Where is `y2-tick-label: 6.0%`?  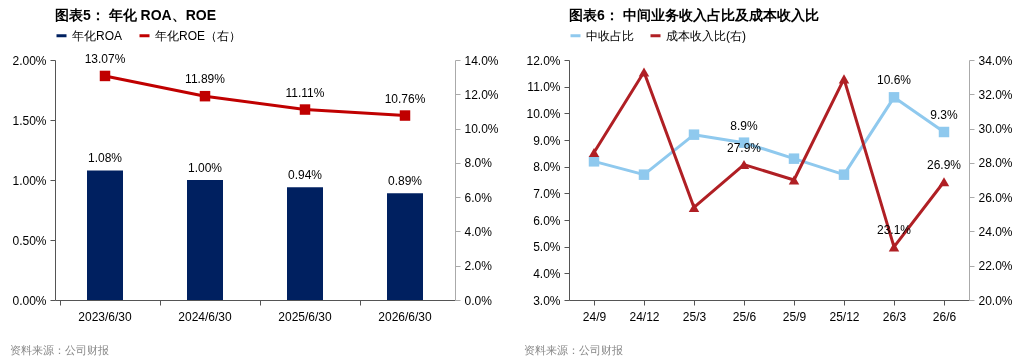 y2-tick-label: 6.0% is located at coordinates (478, 197).